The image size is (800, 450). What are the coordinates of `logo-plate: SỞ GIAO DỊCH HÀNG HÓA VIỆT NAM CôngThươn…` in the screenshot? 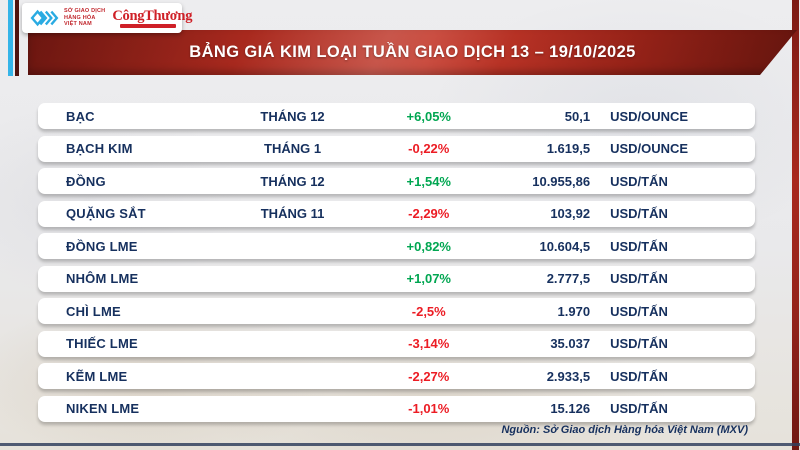 It's located at (107, 18).